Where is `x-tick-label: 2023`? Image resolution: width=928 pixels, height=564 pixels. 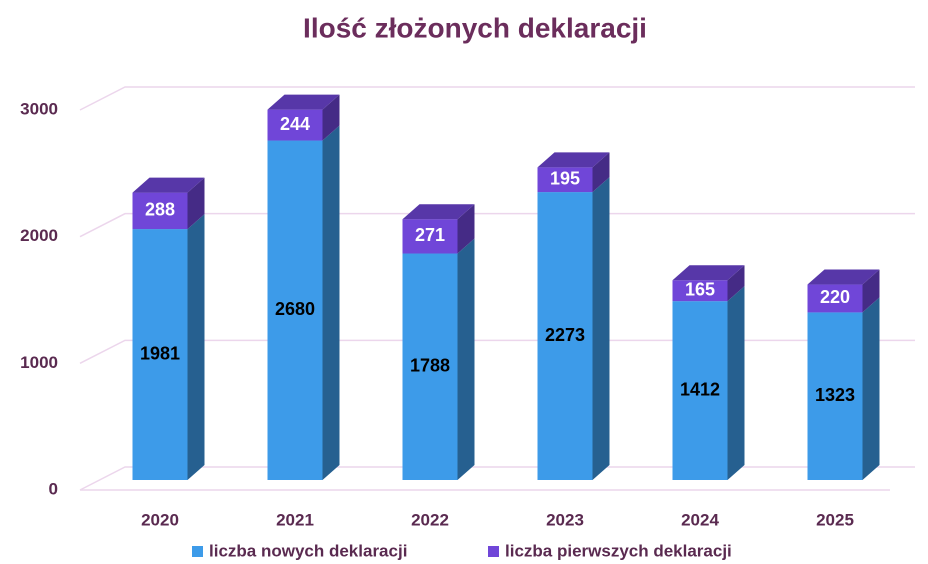
x-tick-label: 2023 is located at coordinates (565, 519).